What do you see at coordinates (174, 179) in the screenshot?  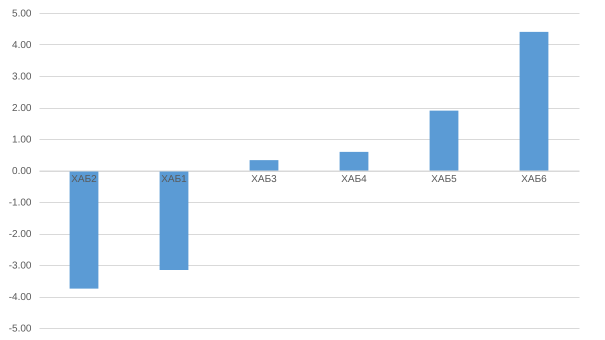 I see `x-tick-label: ХАБ1` at bounding box center [174, 179].